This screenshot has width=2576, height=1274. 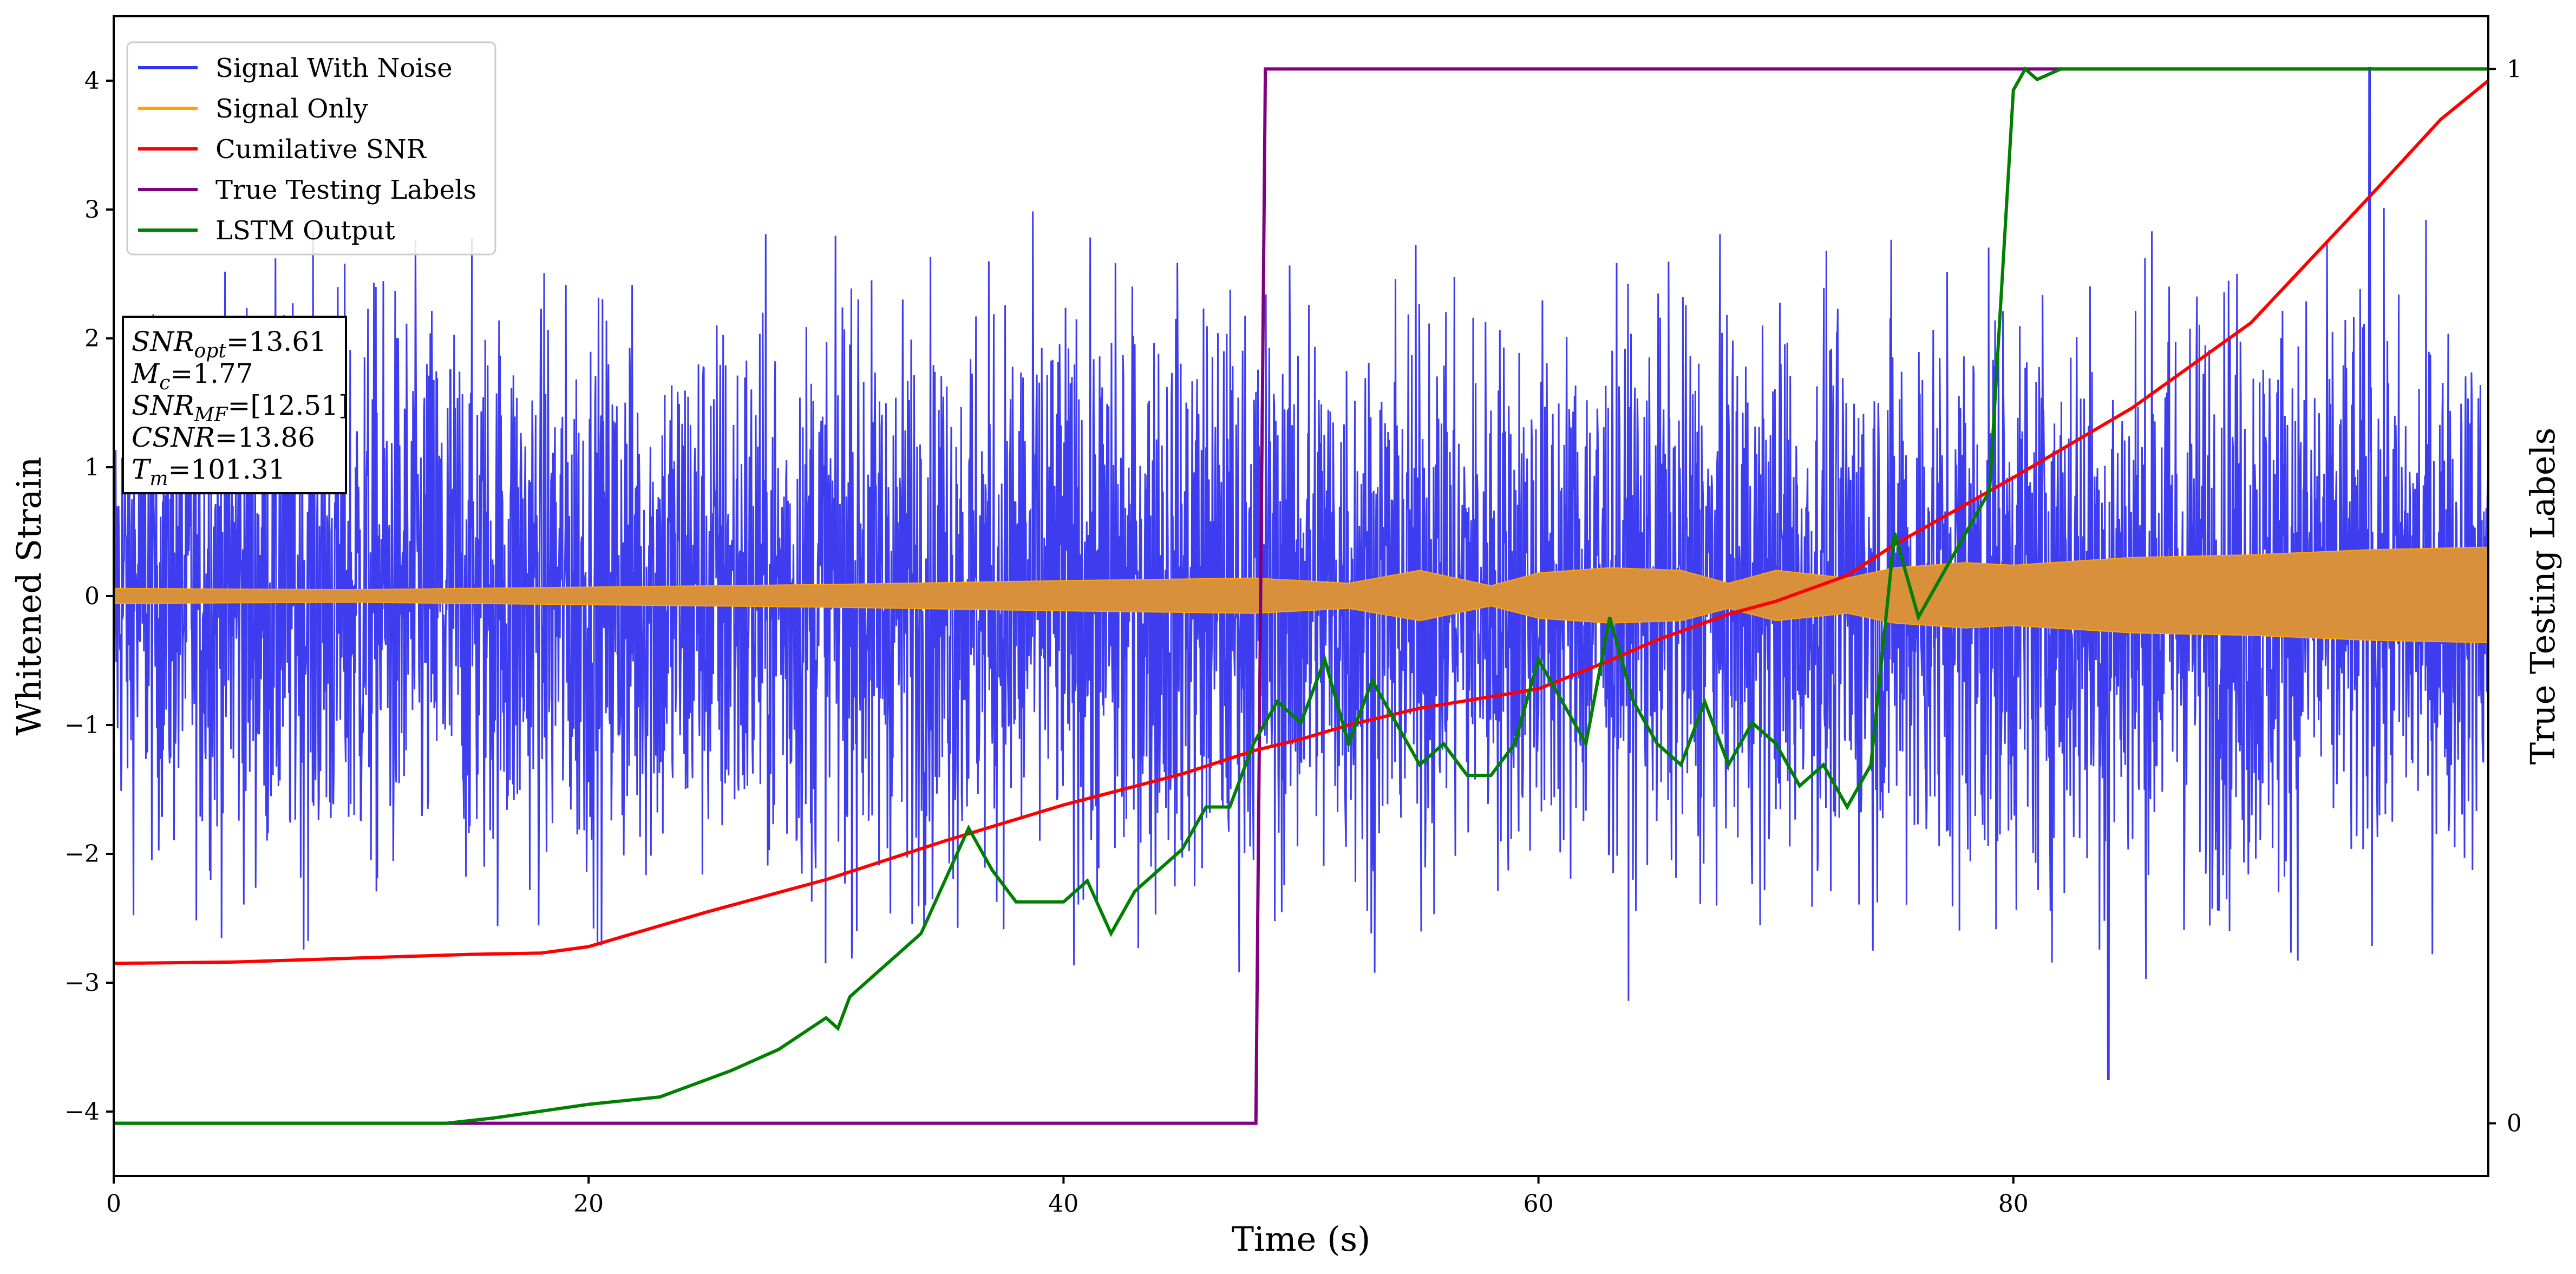 I want to click on y-axis-left: −4 −3 −2 −1 0 1 2 3 4, so click(x=89, y=596).